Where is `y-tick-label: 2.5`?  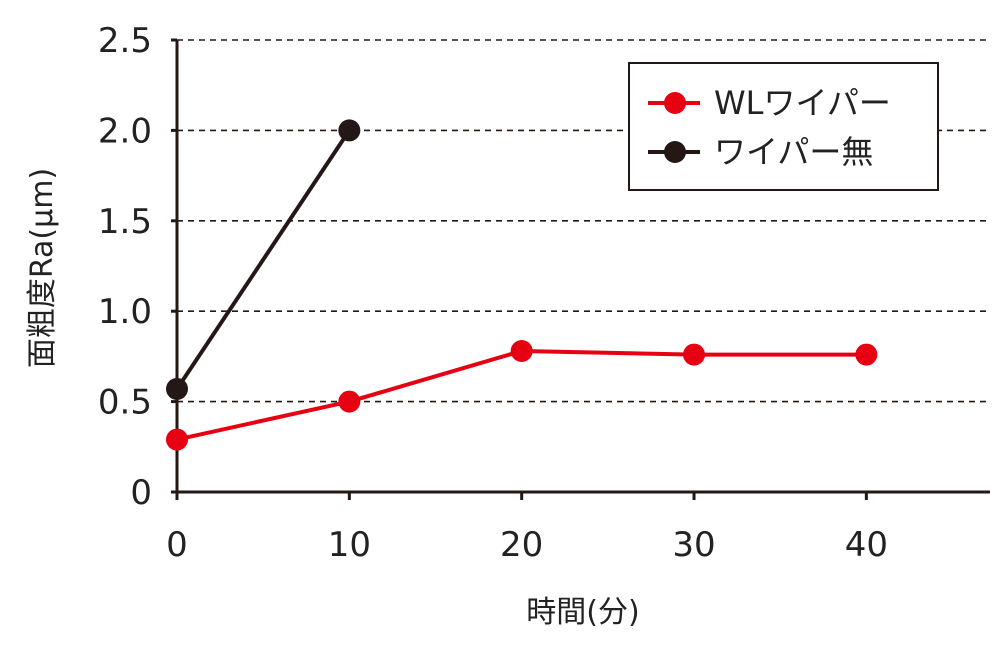 y-tick-label: 2.5 is located at coordinates (125, 41).